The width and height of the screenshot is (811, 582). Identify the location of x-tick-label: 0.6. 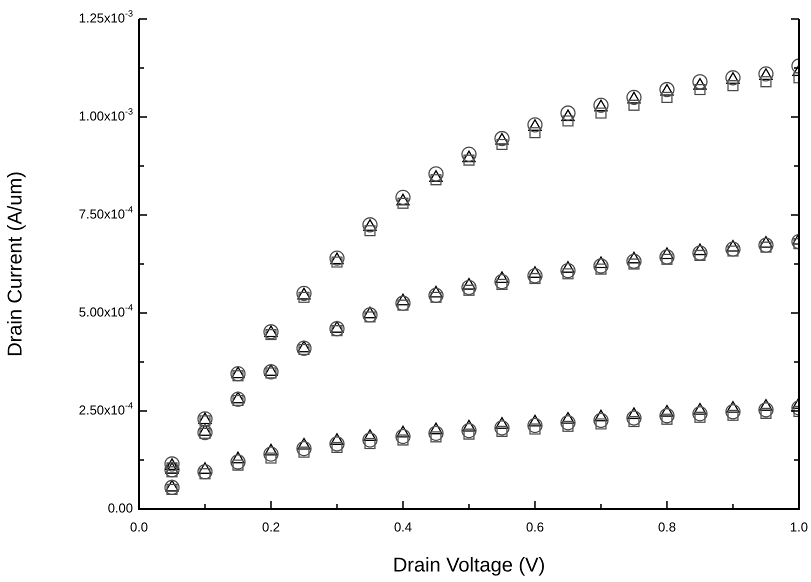
(535, 526).